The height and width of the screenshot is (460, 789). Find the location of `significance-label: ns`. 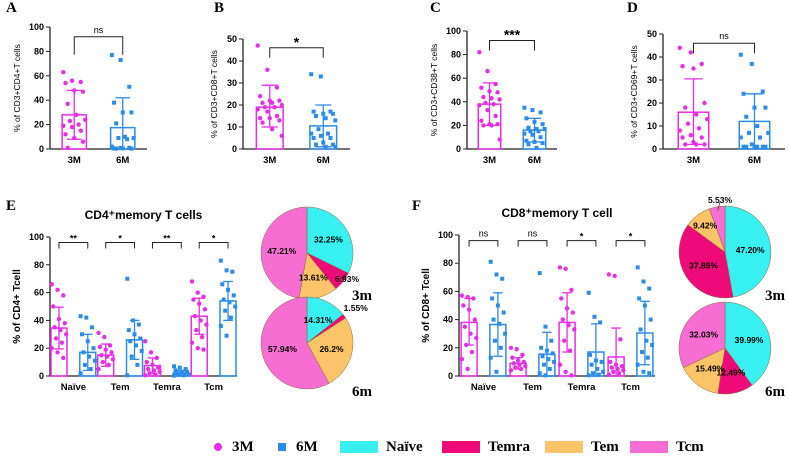

significance-label: ns is located at coordinates (533, 234).